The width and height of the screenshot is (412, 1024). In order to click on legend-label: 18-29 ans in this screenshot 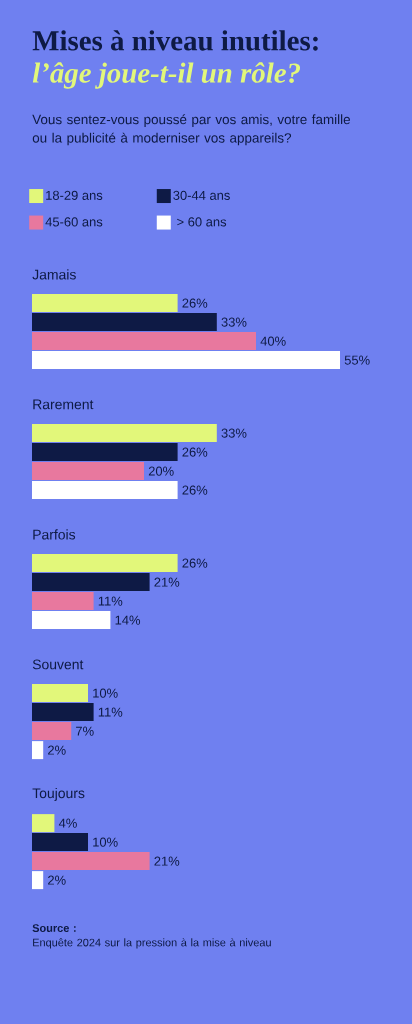, I will do `click(74, 195)`.